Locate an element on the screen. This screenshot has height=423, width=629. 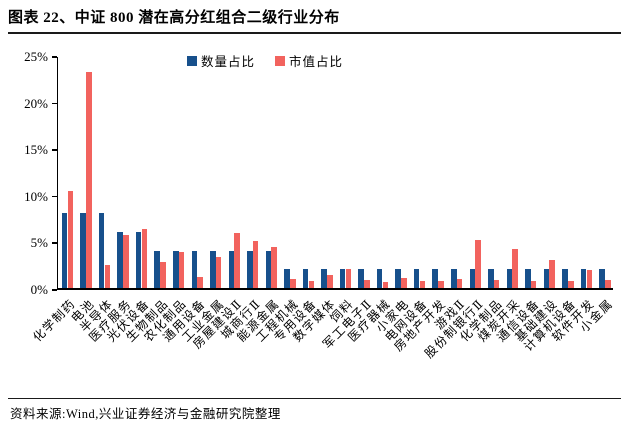
bar-series1-cat14 is located at coordinates (330, 281).